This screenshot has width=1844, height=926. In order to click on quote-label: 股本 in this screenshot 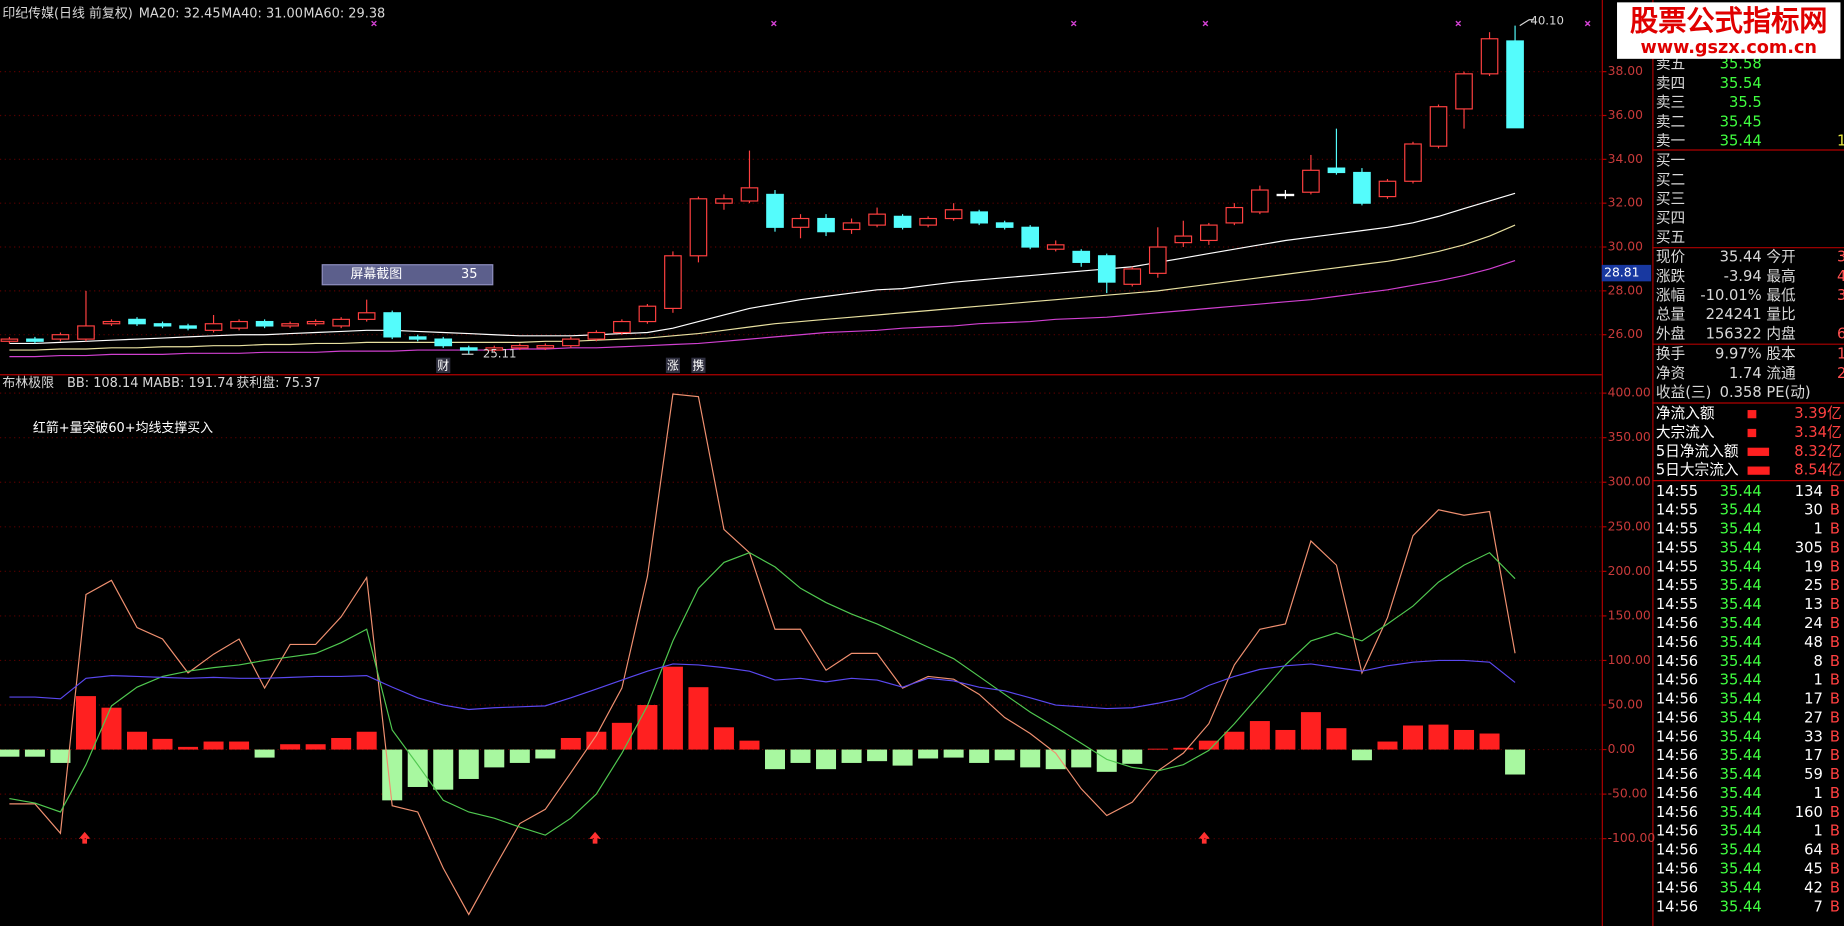, I will do `click(1781, 354)`.